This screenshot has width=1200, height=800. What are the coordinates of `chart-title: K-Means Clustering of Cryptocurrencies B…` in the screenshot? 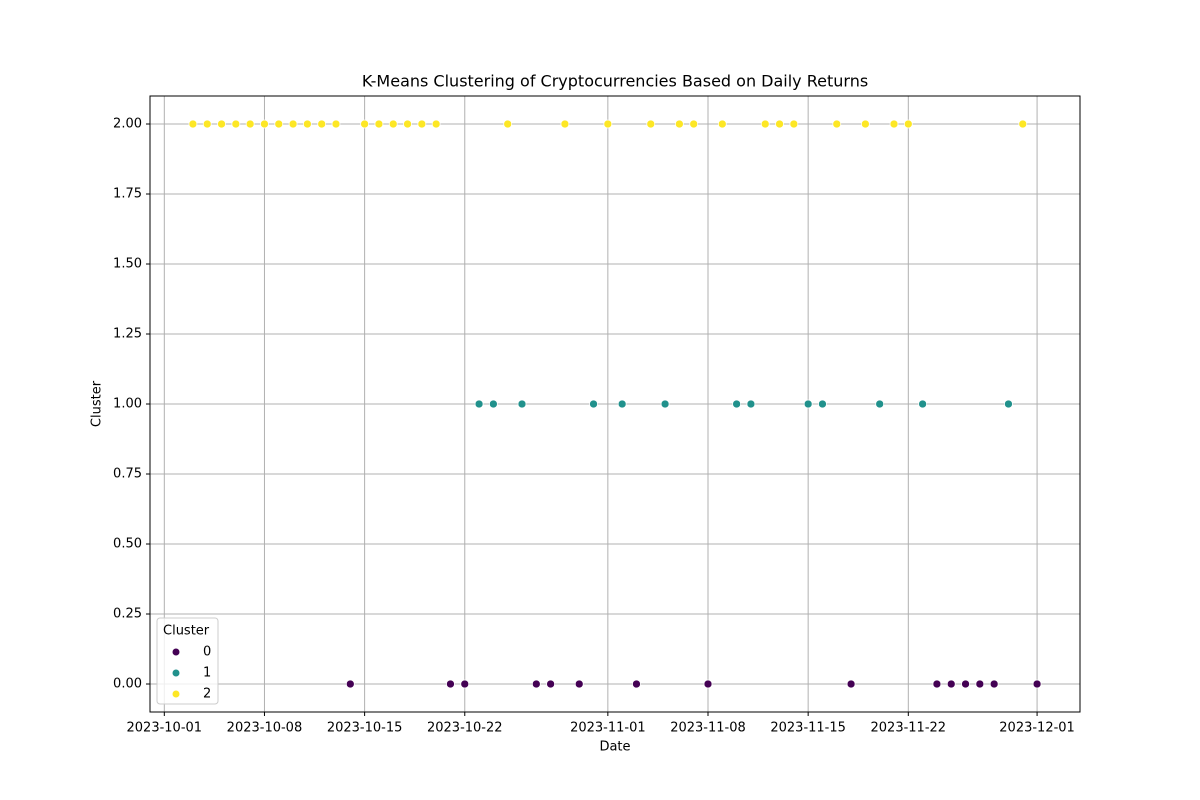 It's located at (615, 81).